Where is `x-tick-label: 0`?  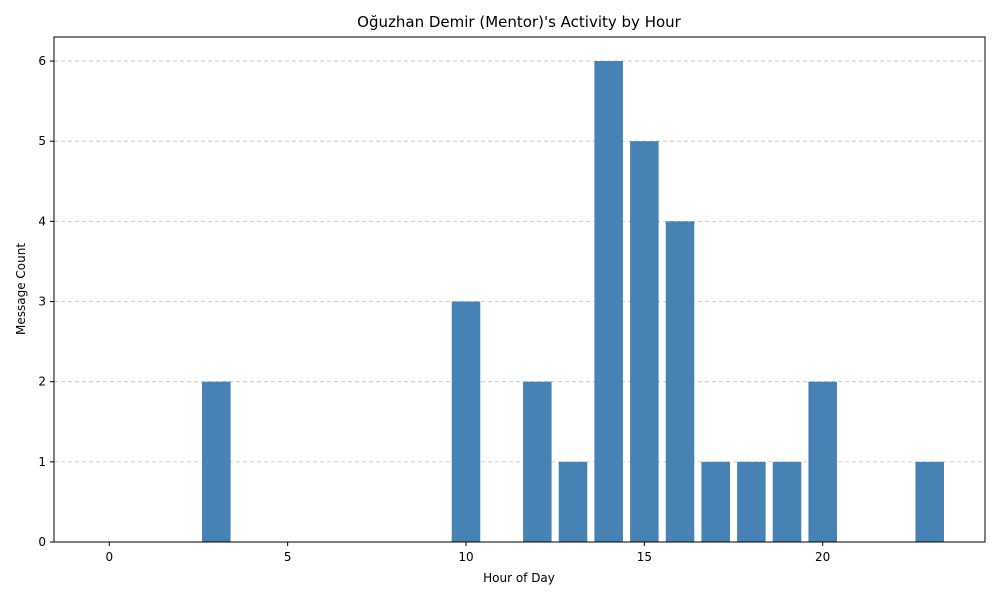 x-tick-label: 0 is located at coordinates (109, 557).